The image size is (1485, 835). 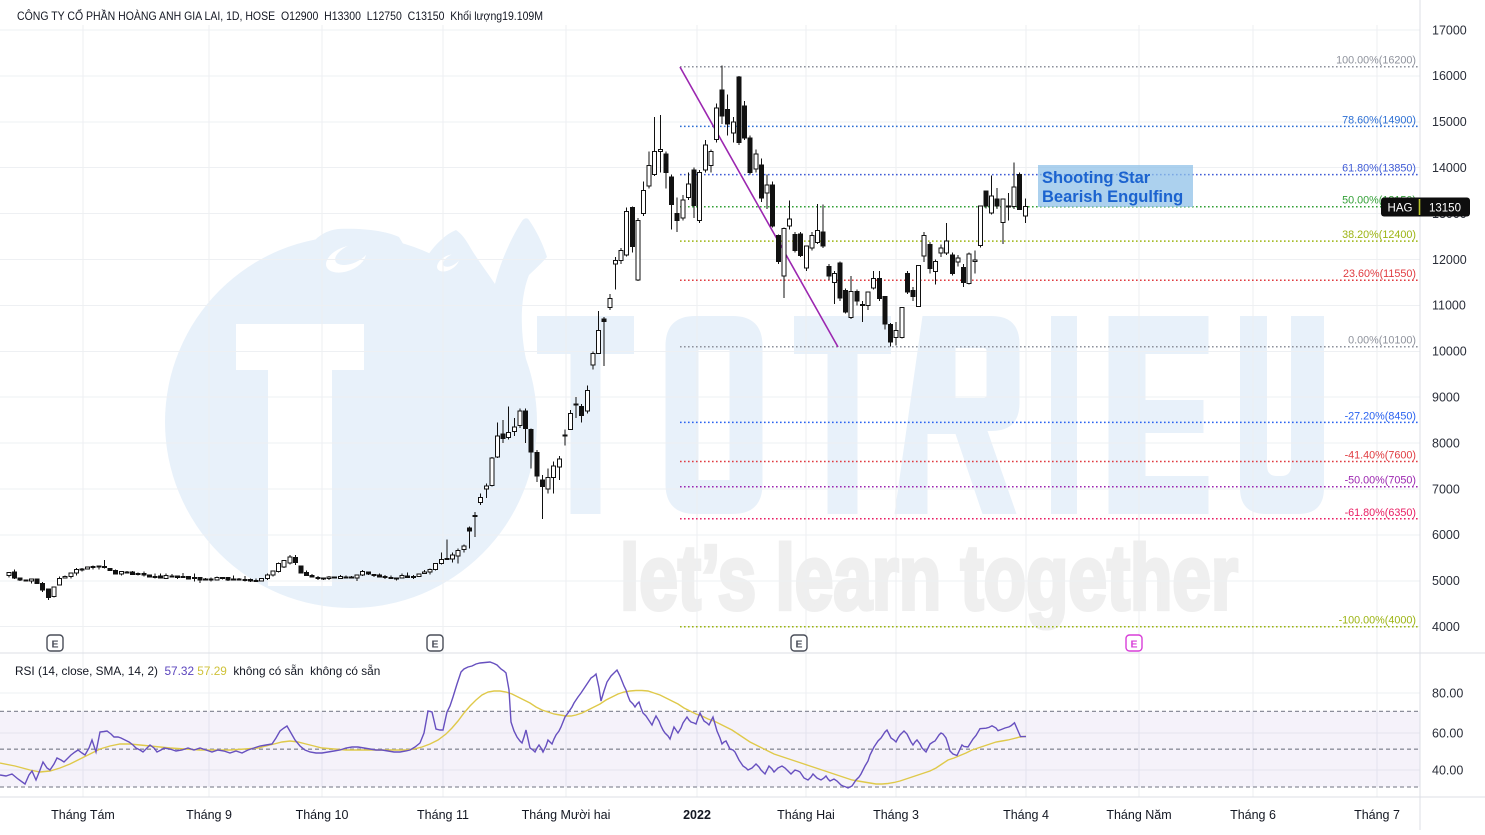 What do you see at coordinates (1138, 815) in the screenshot?
I see `svg-text: Tháng Năm` at bounding box center [1138, 815].